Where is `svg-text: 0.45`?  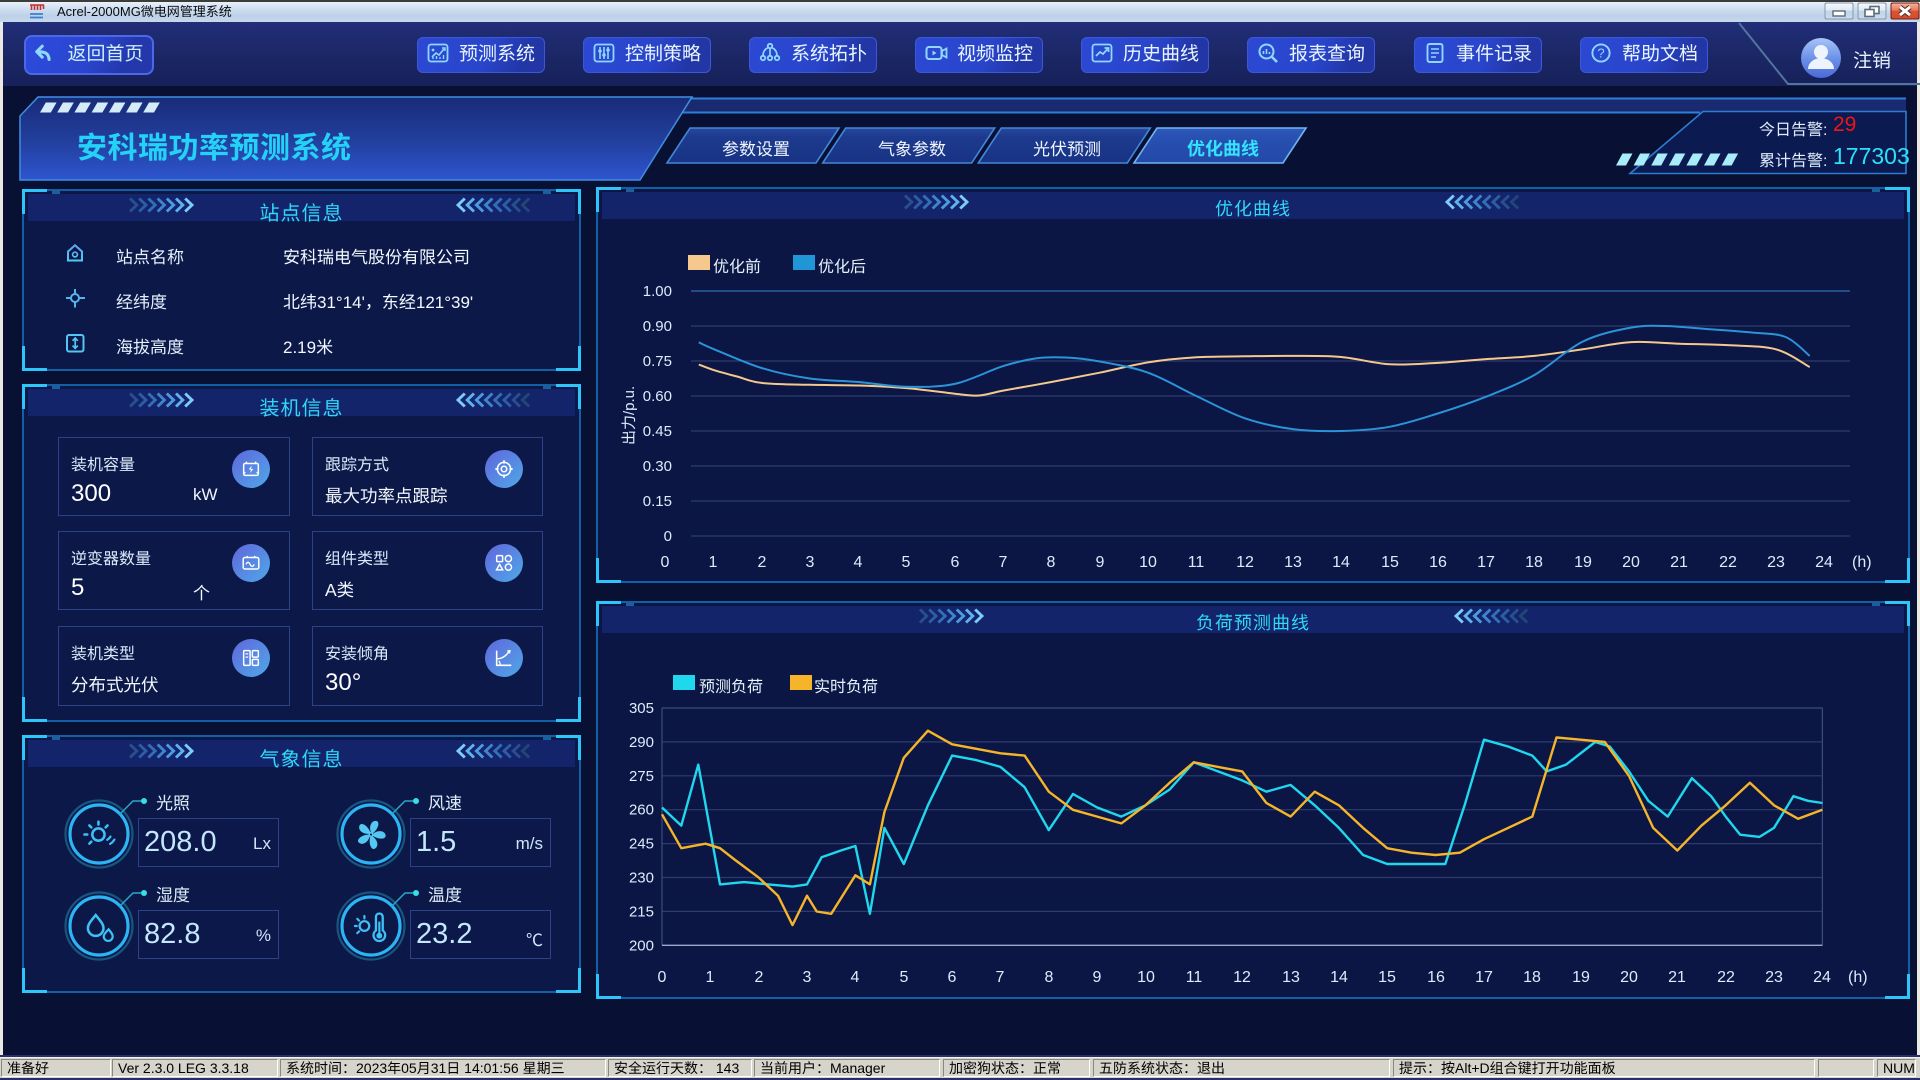 svg-text: 0.45 is located at coordinates (657, 431).